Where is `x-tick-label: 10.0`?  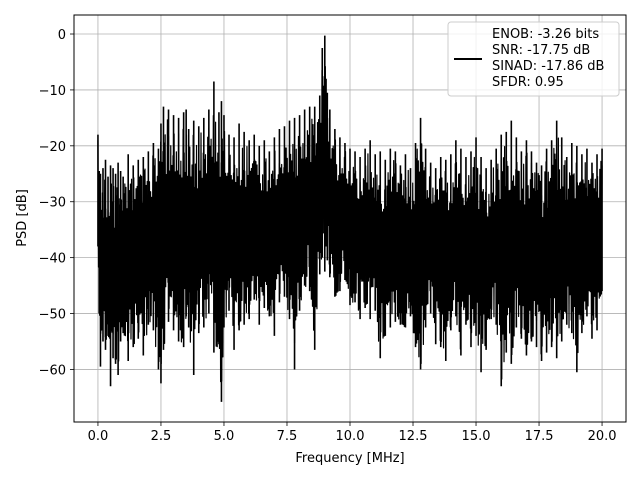
x-tick-label: 10.0 is located at coordinates (350, 436).